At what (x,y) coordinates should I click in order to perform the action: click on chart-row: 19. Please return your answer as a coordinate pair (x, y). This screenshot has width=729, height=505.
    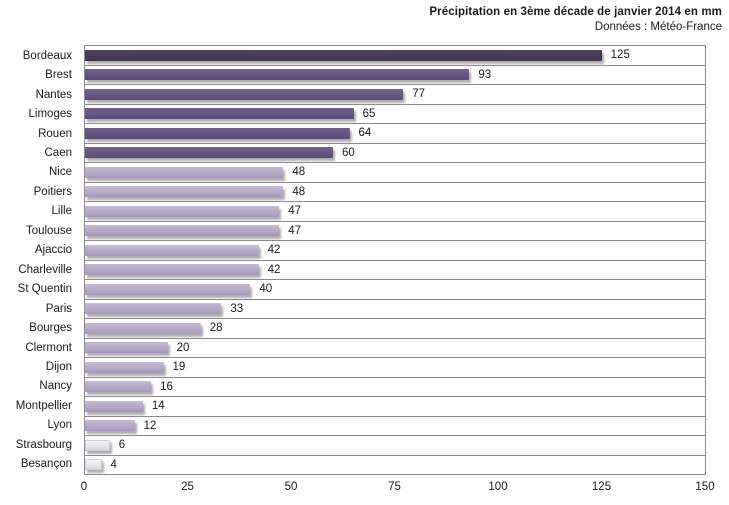
    Looking at the image, I should click on (395, 368).